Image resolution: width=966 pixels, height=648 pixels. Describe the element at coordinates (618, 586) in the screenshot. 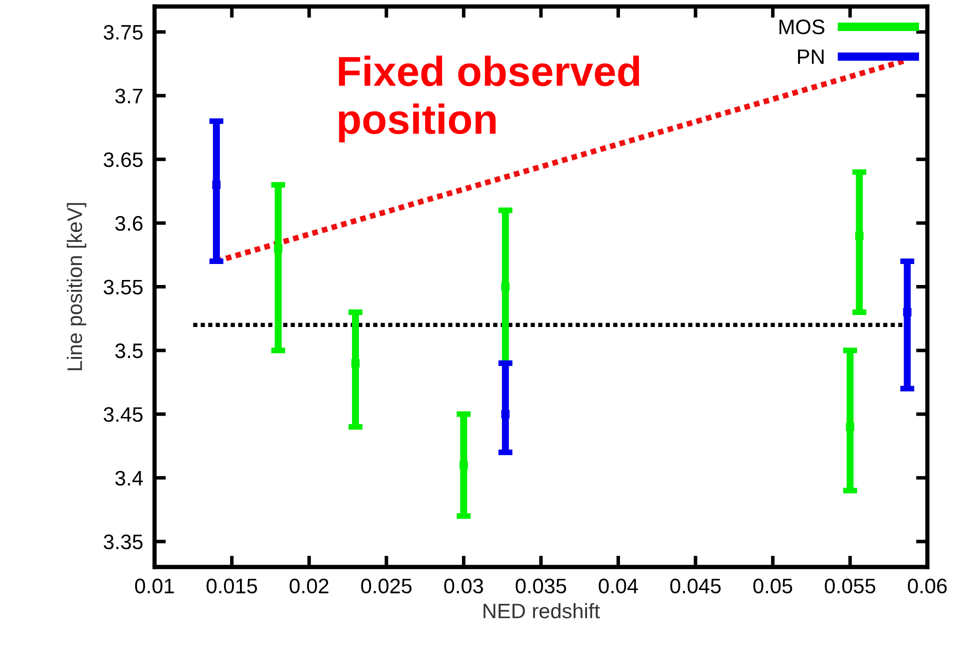

I see `x-tick-label: 0.04` at that location.